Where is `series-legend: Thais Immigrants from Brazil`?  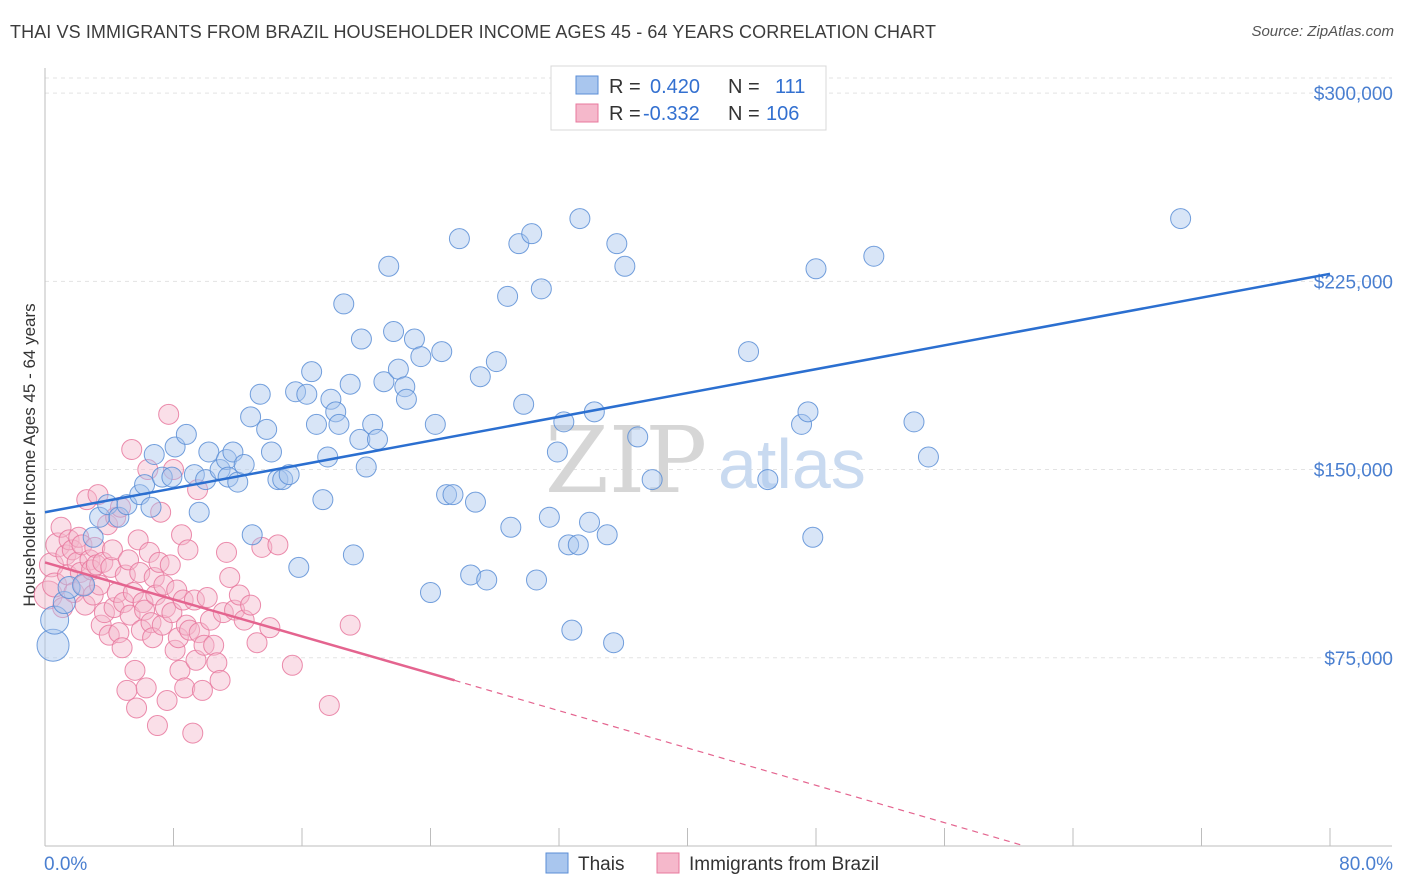 series-legend: Thais Immigrants from Brazil is located at coordinates (712, 863).